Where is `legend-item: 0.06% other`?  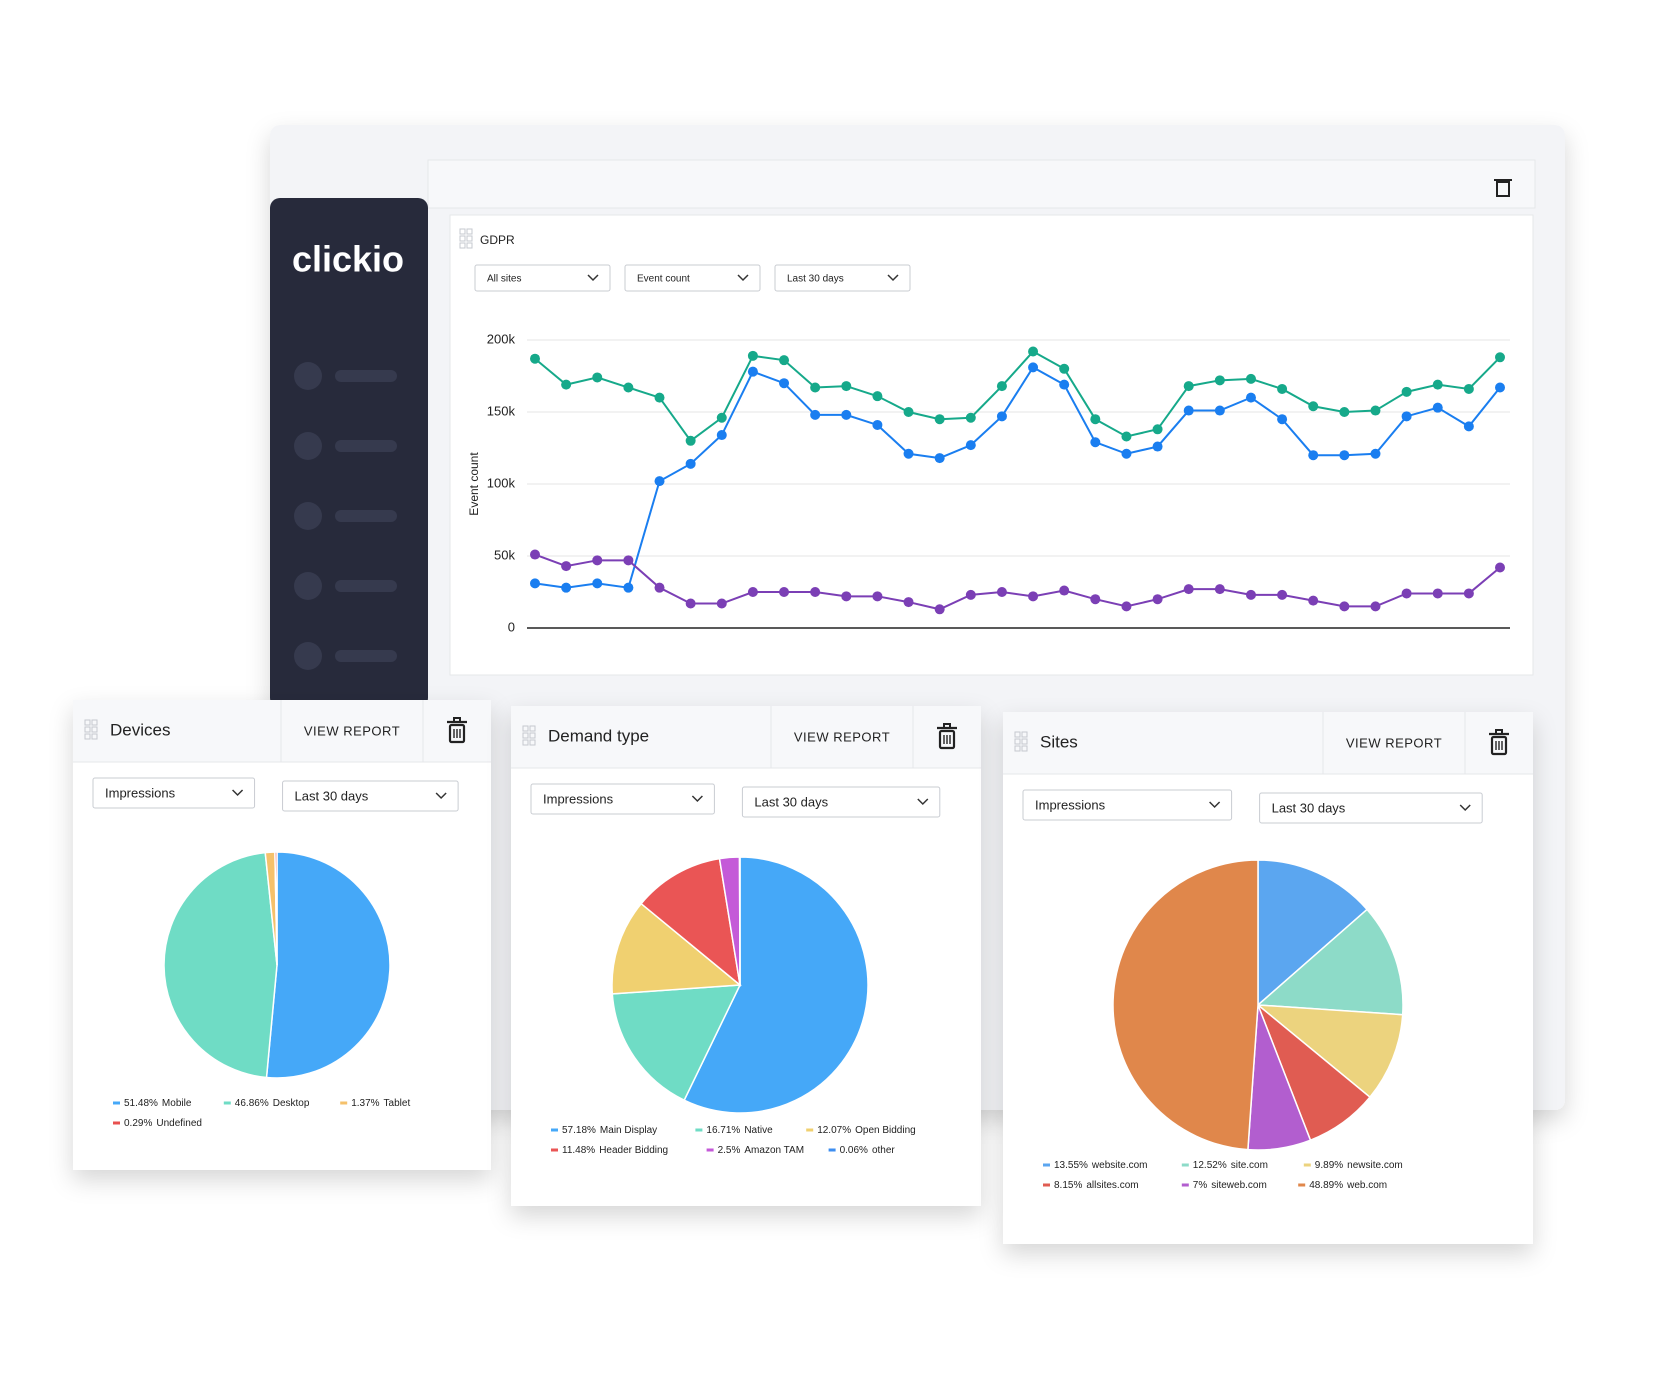
legend-item: 0.06% other is located at coordinates (868, 1150).